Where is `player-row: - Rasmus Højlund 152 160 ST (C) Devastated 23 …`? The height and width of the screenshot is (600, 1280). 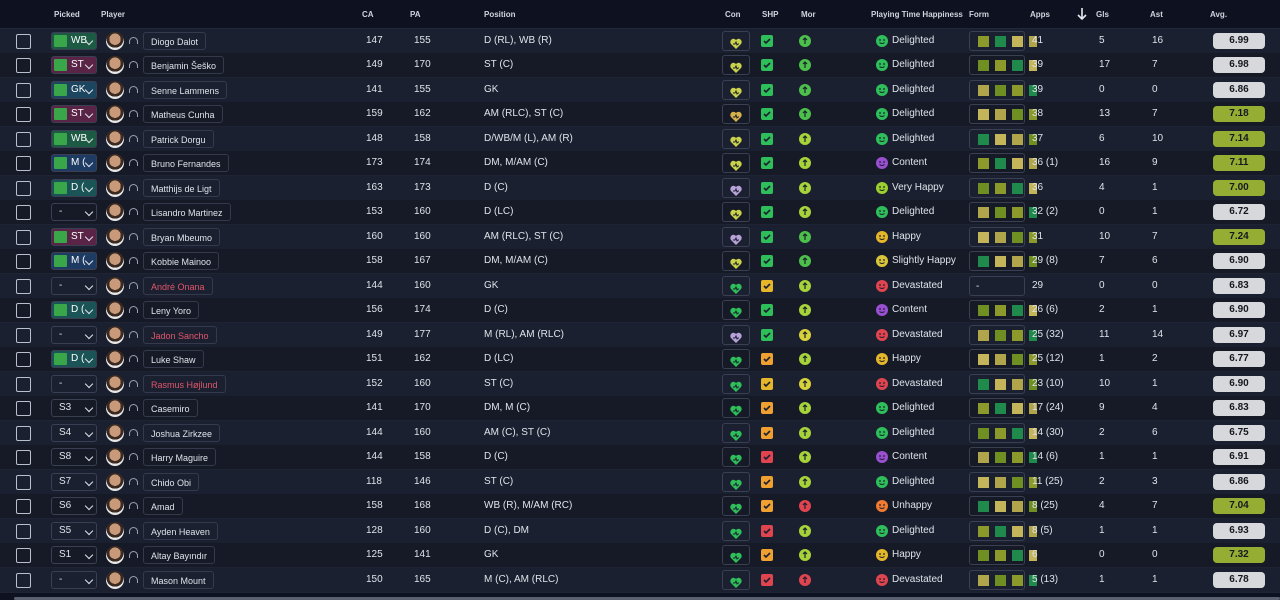 player-row: - Rasmus Højlund 152 160 ST (C) Devastated 23 … is located at coordinates (640, 384).